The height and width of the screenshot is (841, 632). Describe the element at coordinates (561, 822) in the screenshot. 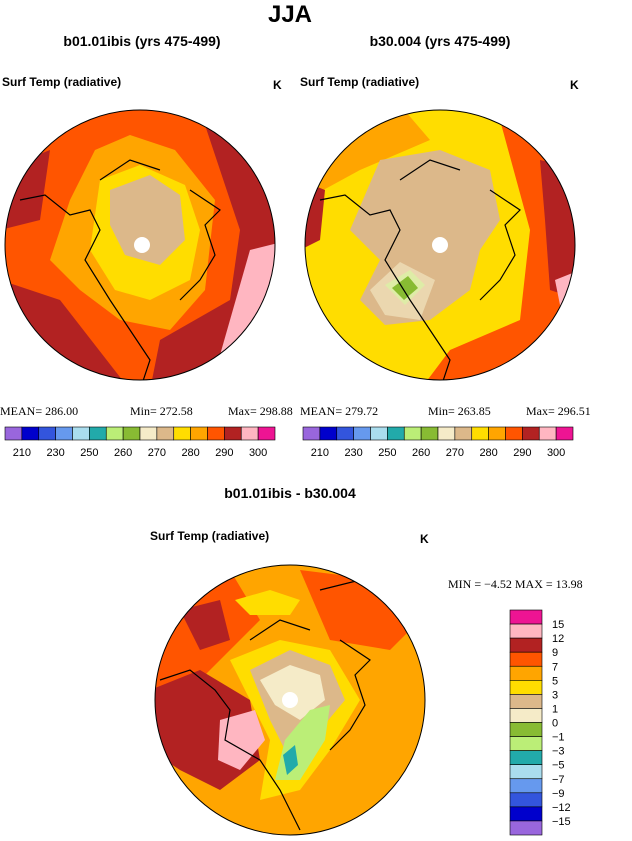

I see `colorbar-label: −15` at that location.